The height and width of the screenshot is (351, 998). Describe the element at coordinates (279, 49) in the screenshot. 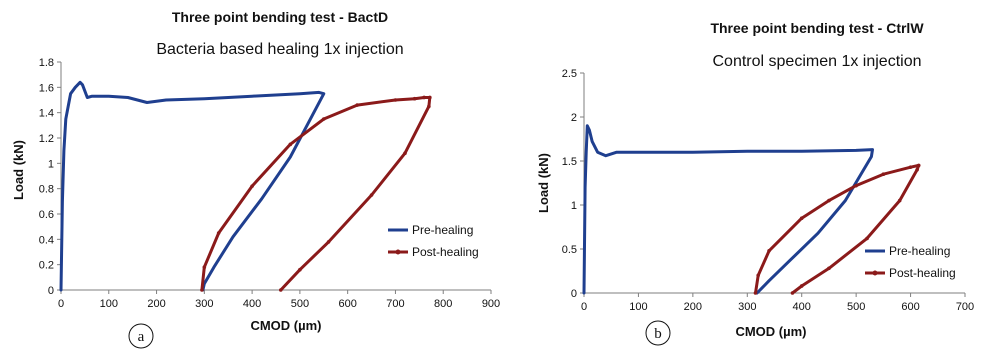

I see `chart-subtitle: Bacteria based healing 1x injection` at that location.